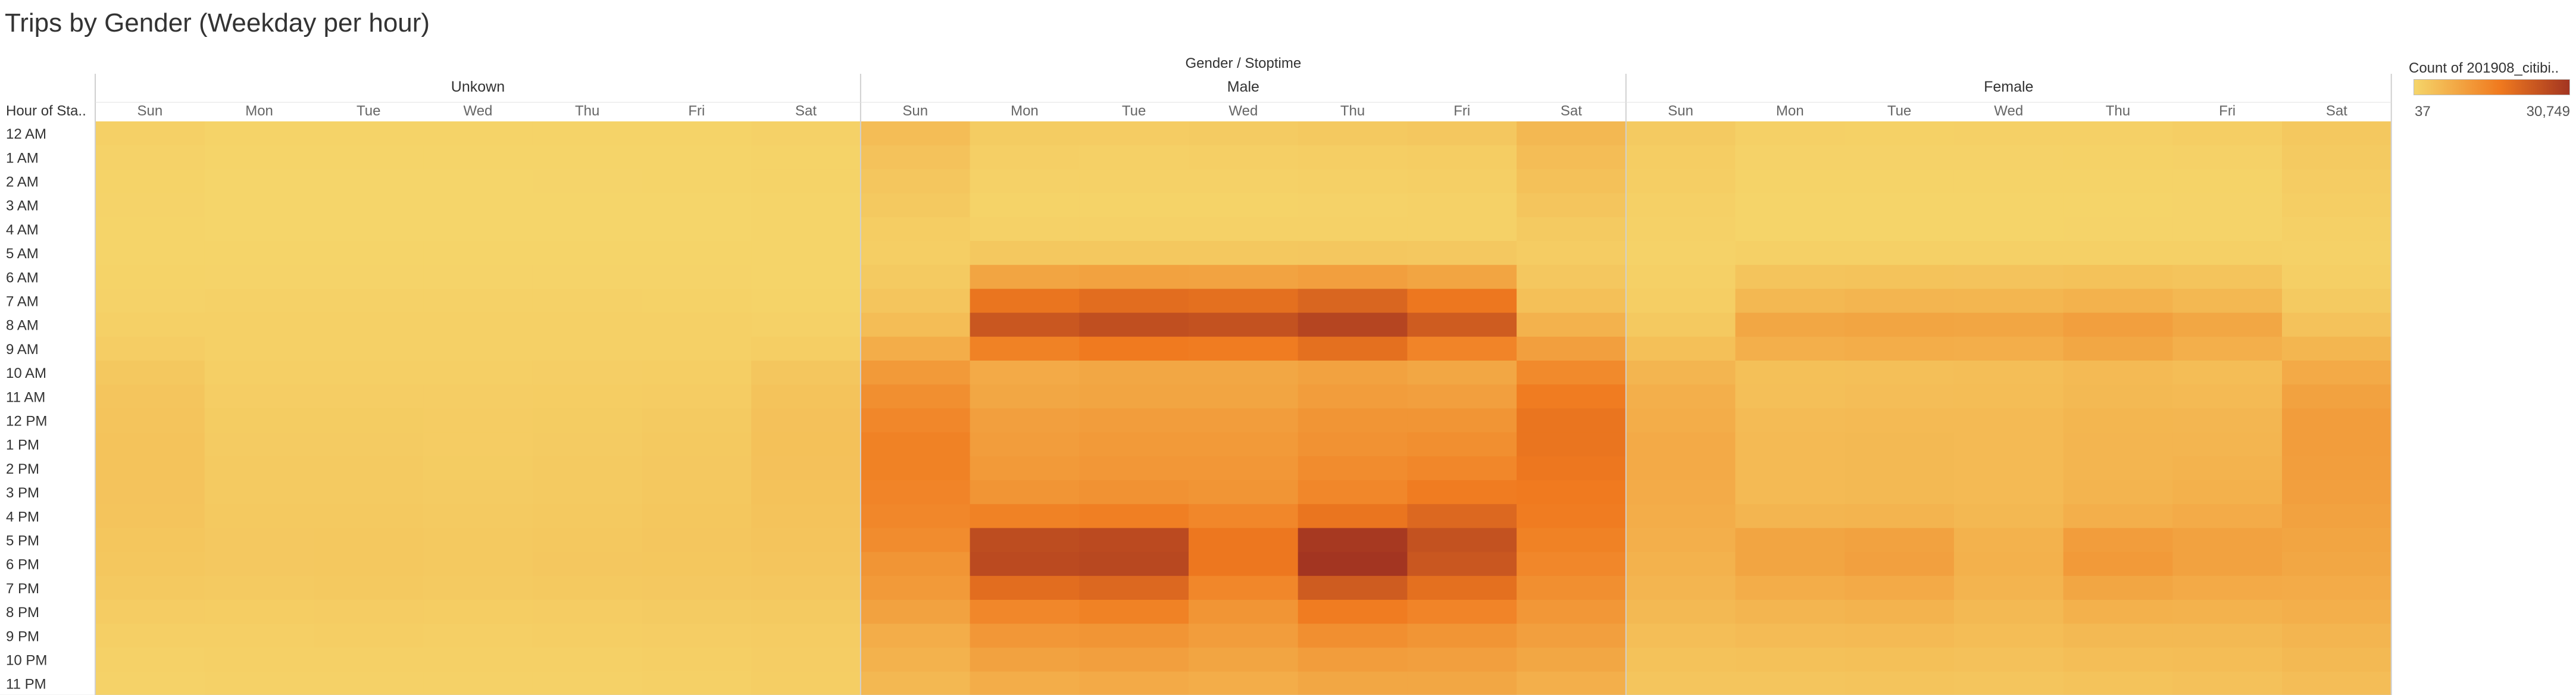 The width and height of the screenshot is (2576, 695). Describe the element at coordinates (478, 87) in the screenshot. I see `group-label-unkown: Unkown` at that location.